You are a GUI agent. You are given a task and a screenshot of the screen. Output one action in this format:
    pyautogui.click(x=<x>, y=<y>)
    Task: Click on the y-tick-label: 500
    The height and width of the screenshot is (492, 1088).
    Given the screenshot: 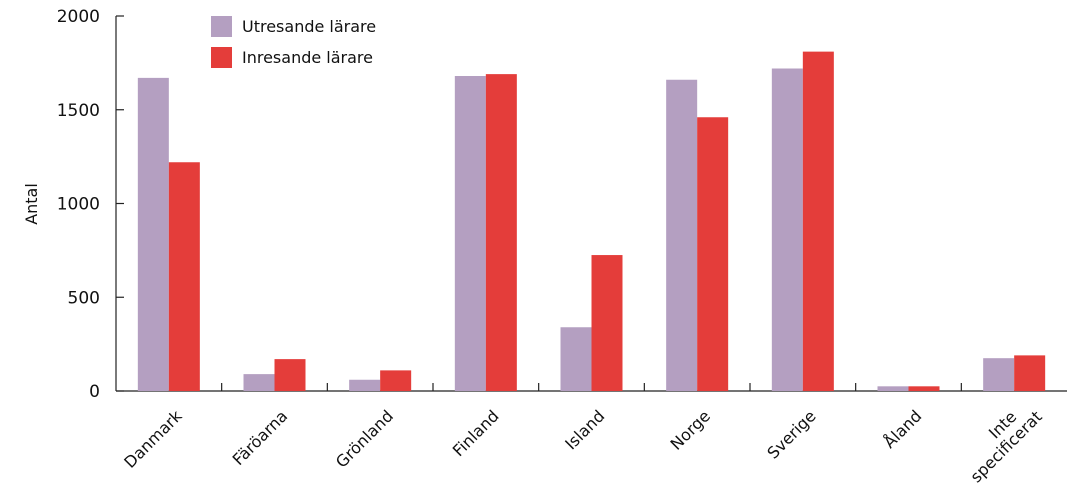 What is the action you would take?
    pyautogui.click(x=84, y=298)
    